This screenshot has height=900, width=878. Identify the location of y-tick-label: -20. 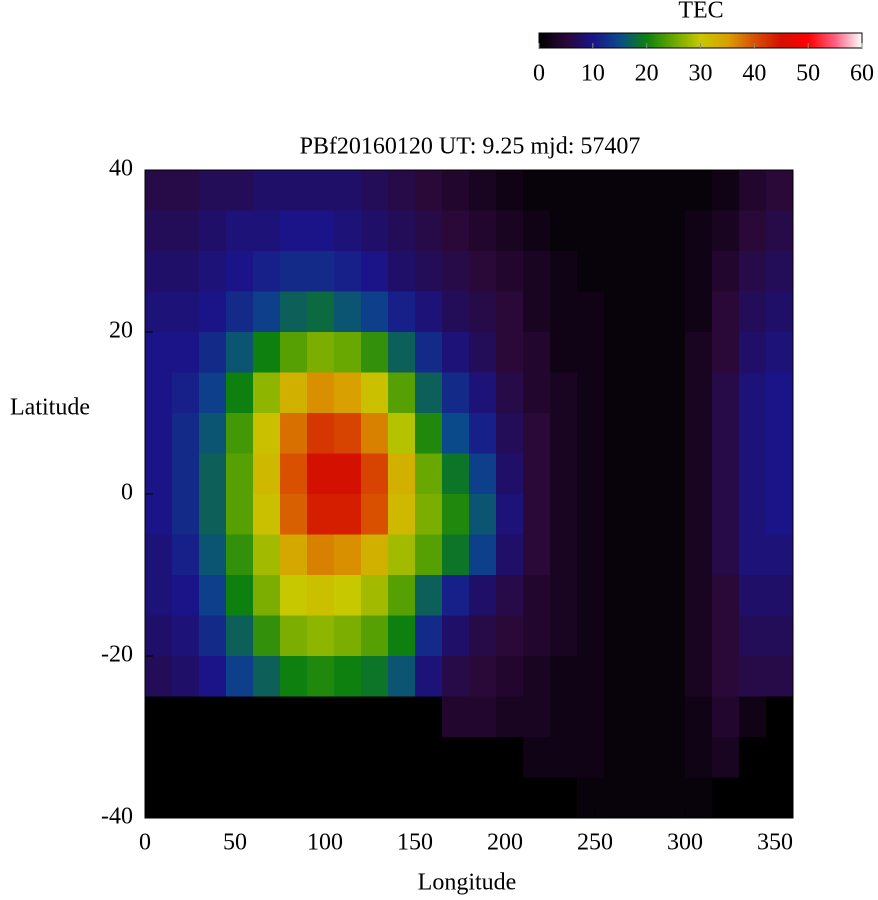
(117, 655).